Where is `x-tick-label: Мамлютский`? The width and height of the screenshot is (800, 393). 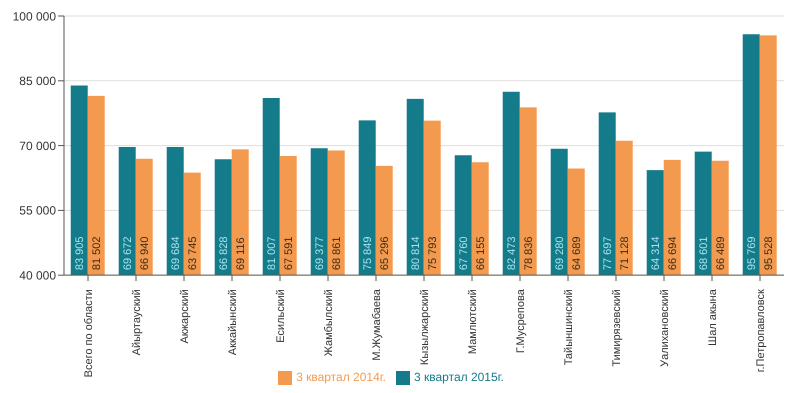 x-tick-label: Мамлютский is located at coordinates (473, 321).